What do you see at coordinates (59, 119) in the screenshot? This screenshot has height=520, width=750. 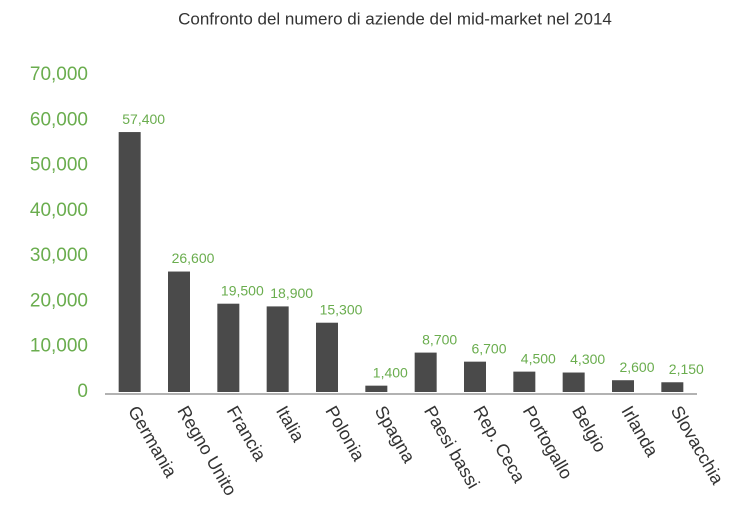 I see `y-tick-label: 60,000` at bounding box center [59, 119].